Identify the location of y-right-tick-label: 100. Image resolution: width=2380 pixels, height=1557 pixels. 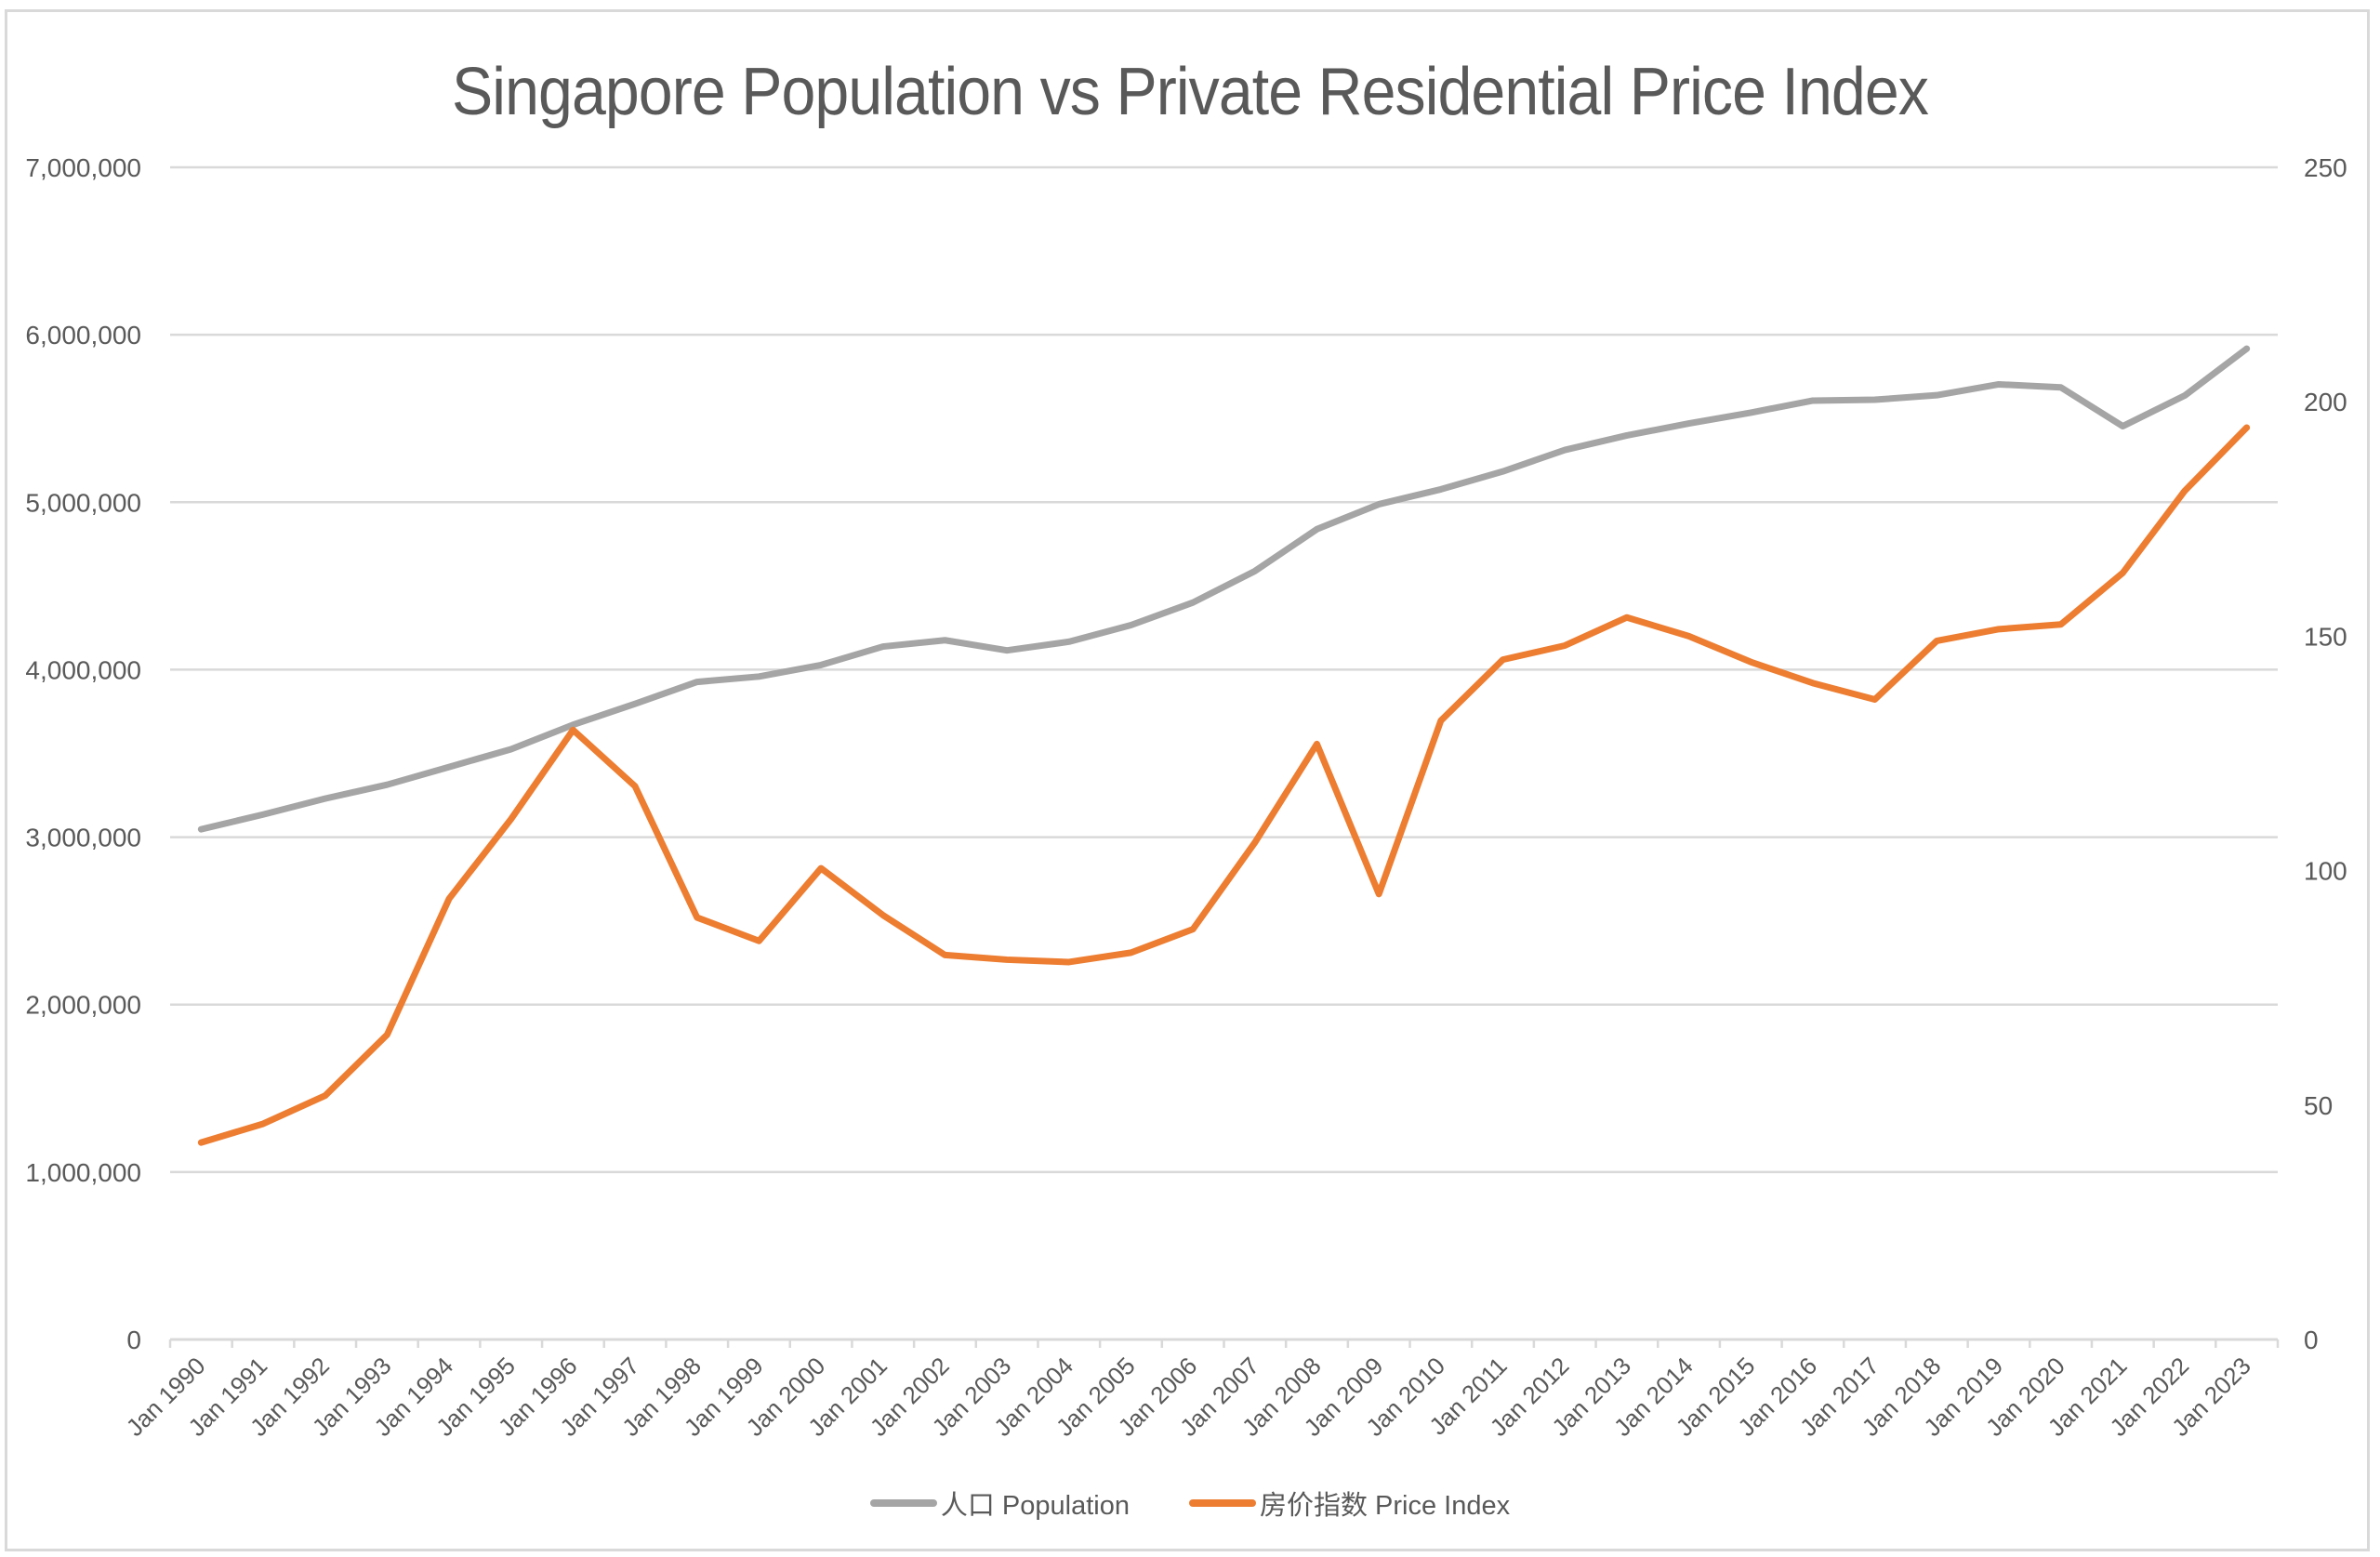
(2325, 872).